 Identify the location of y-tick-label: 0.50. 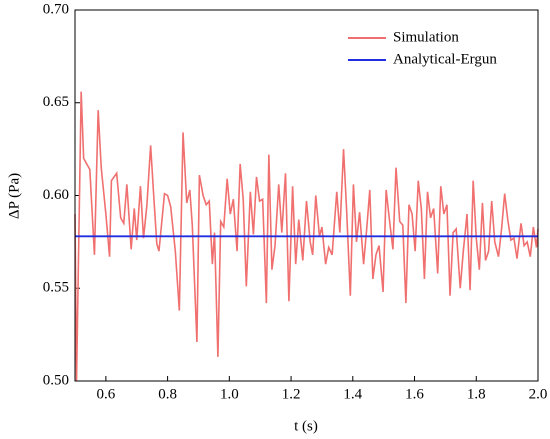
(56, 380).